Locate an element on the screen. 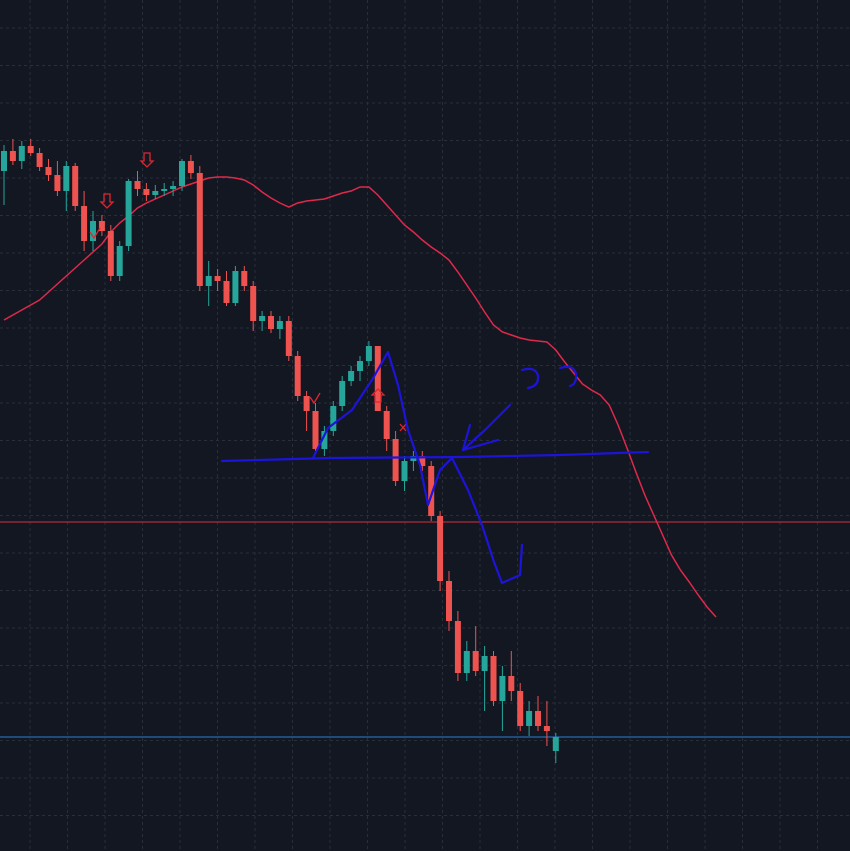  user-drawings is located at coordinates (435, 467).